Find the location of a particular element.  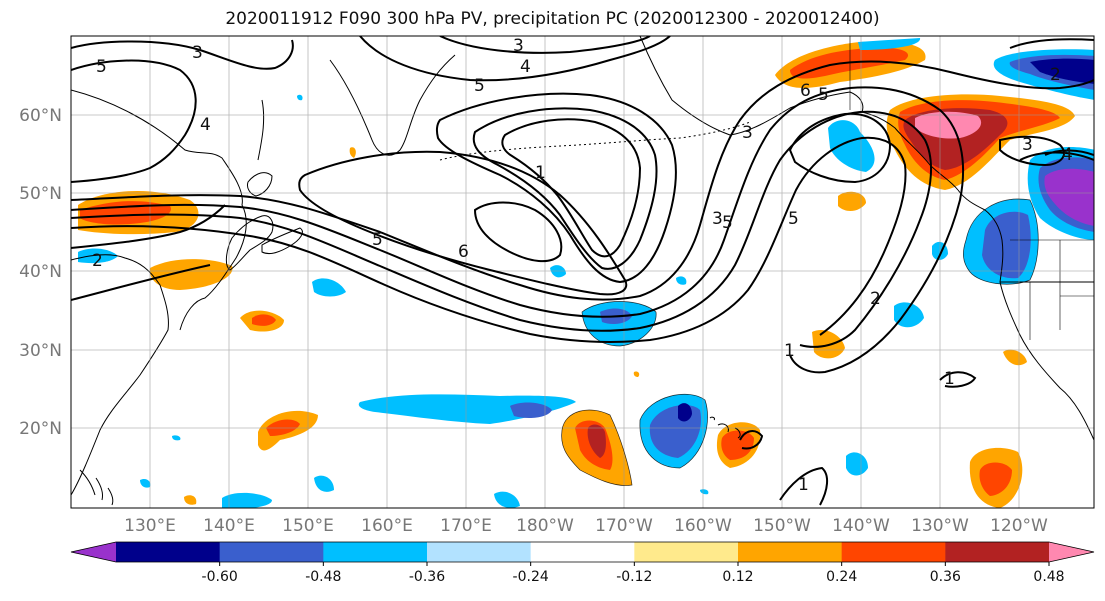

lon-label: 130°E is located at coordinates (150, 526).